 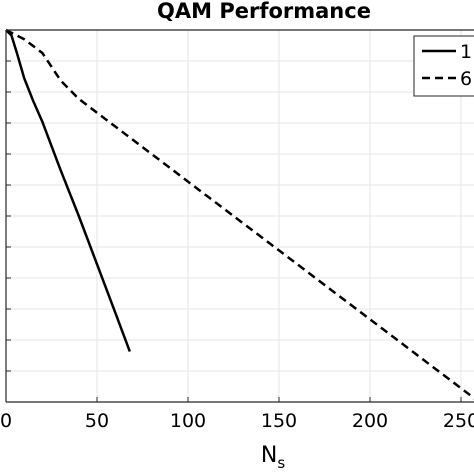 I want to click on legend-label-1: 1, so click(x=466, y=52).